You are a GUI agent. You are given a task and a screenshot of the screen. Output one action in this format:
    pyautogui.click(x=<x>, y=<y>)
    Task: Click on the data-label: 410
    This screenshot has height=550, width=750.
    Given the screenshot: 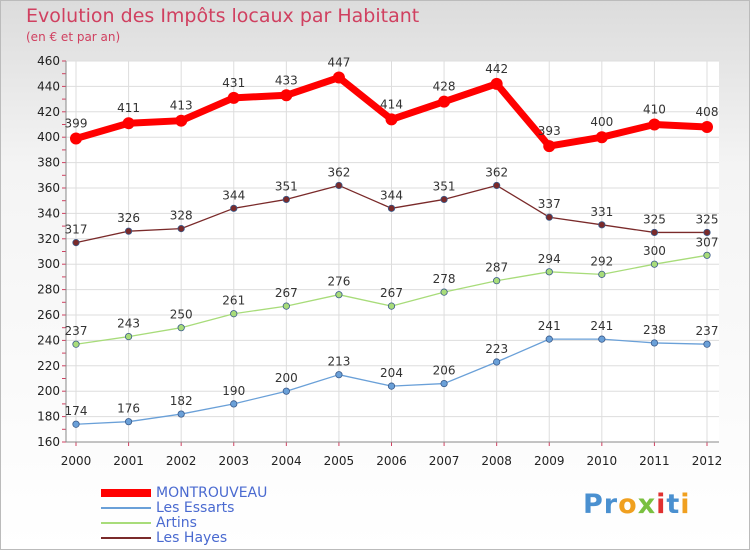 What is the action you would take?
    pyautogui.click(x=654, y=110)
    